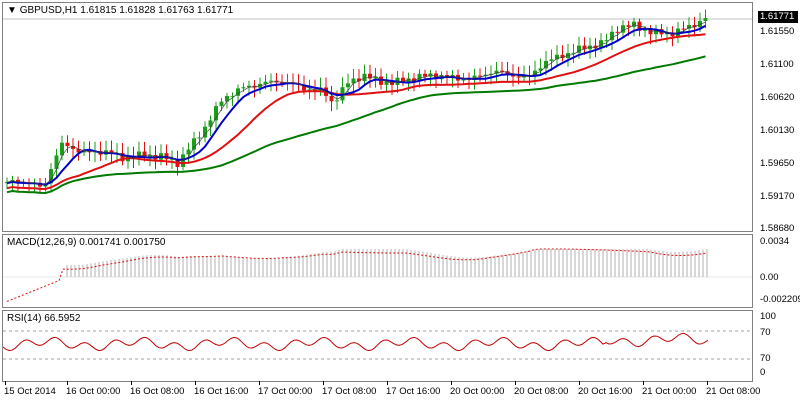 The image size is (800, 400). What do you see at coordinates (541, 391) in the screenshot?
I see `time-label: 20 Oct 08:00` at bounding box center [541, 391].